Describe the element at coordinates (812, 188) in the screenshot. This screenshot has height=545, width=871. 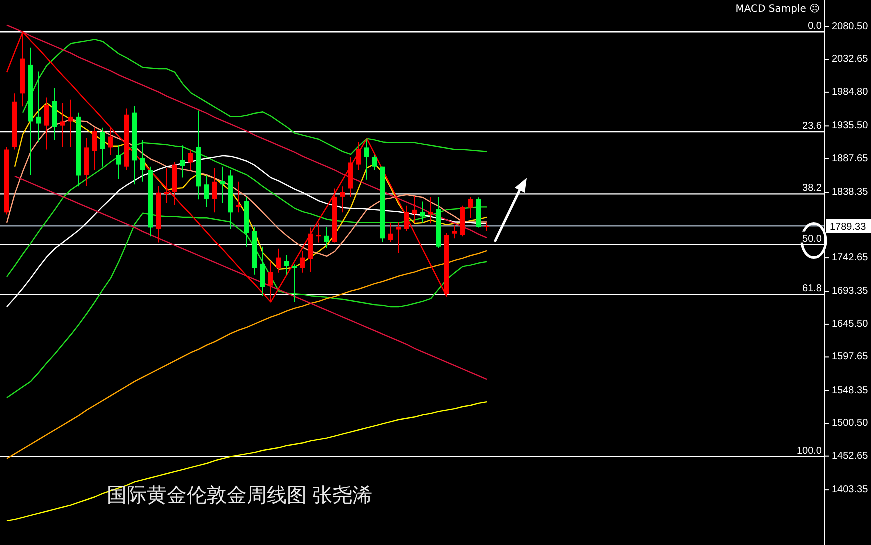
I see `annotation: 38.2` at that location.